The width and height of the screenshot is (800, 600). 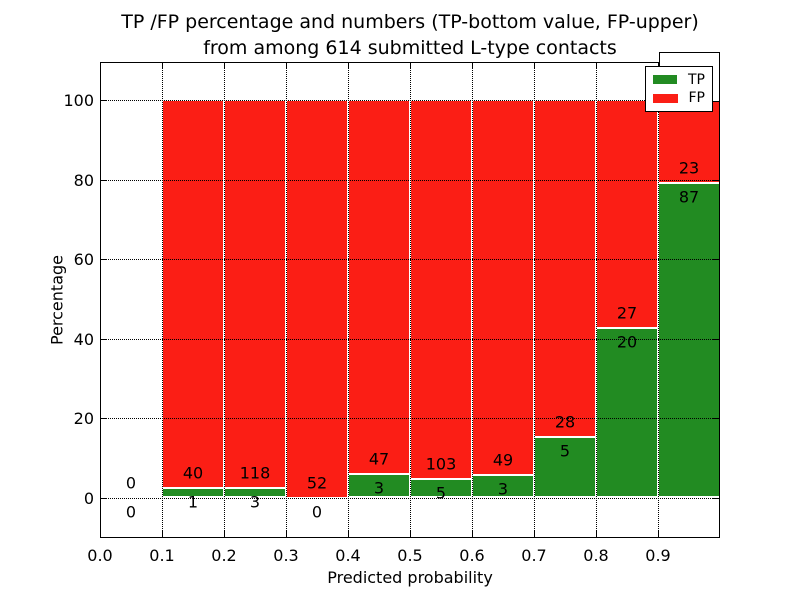 What do you see at coordinates (679, 98) in the screenshot?
I see `legend-entry-fp: FP` at bounding box center [679, 98].